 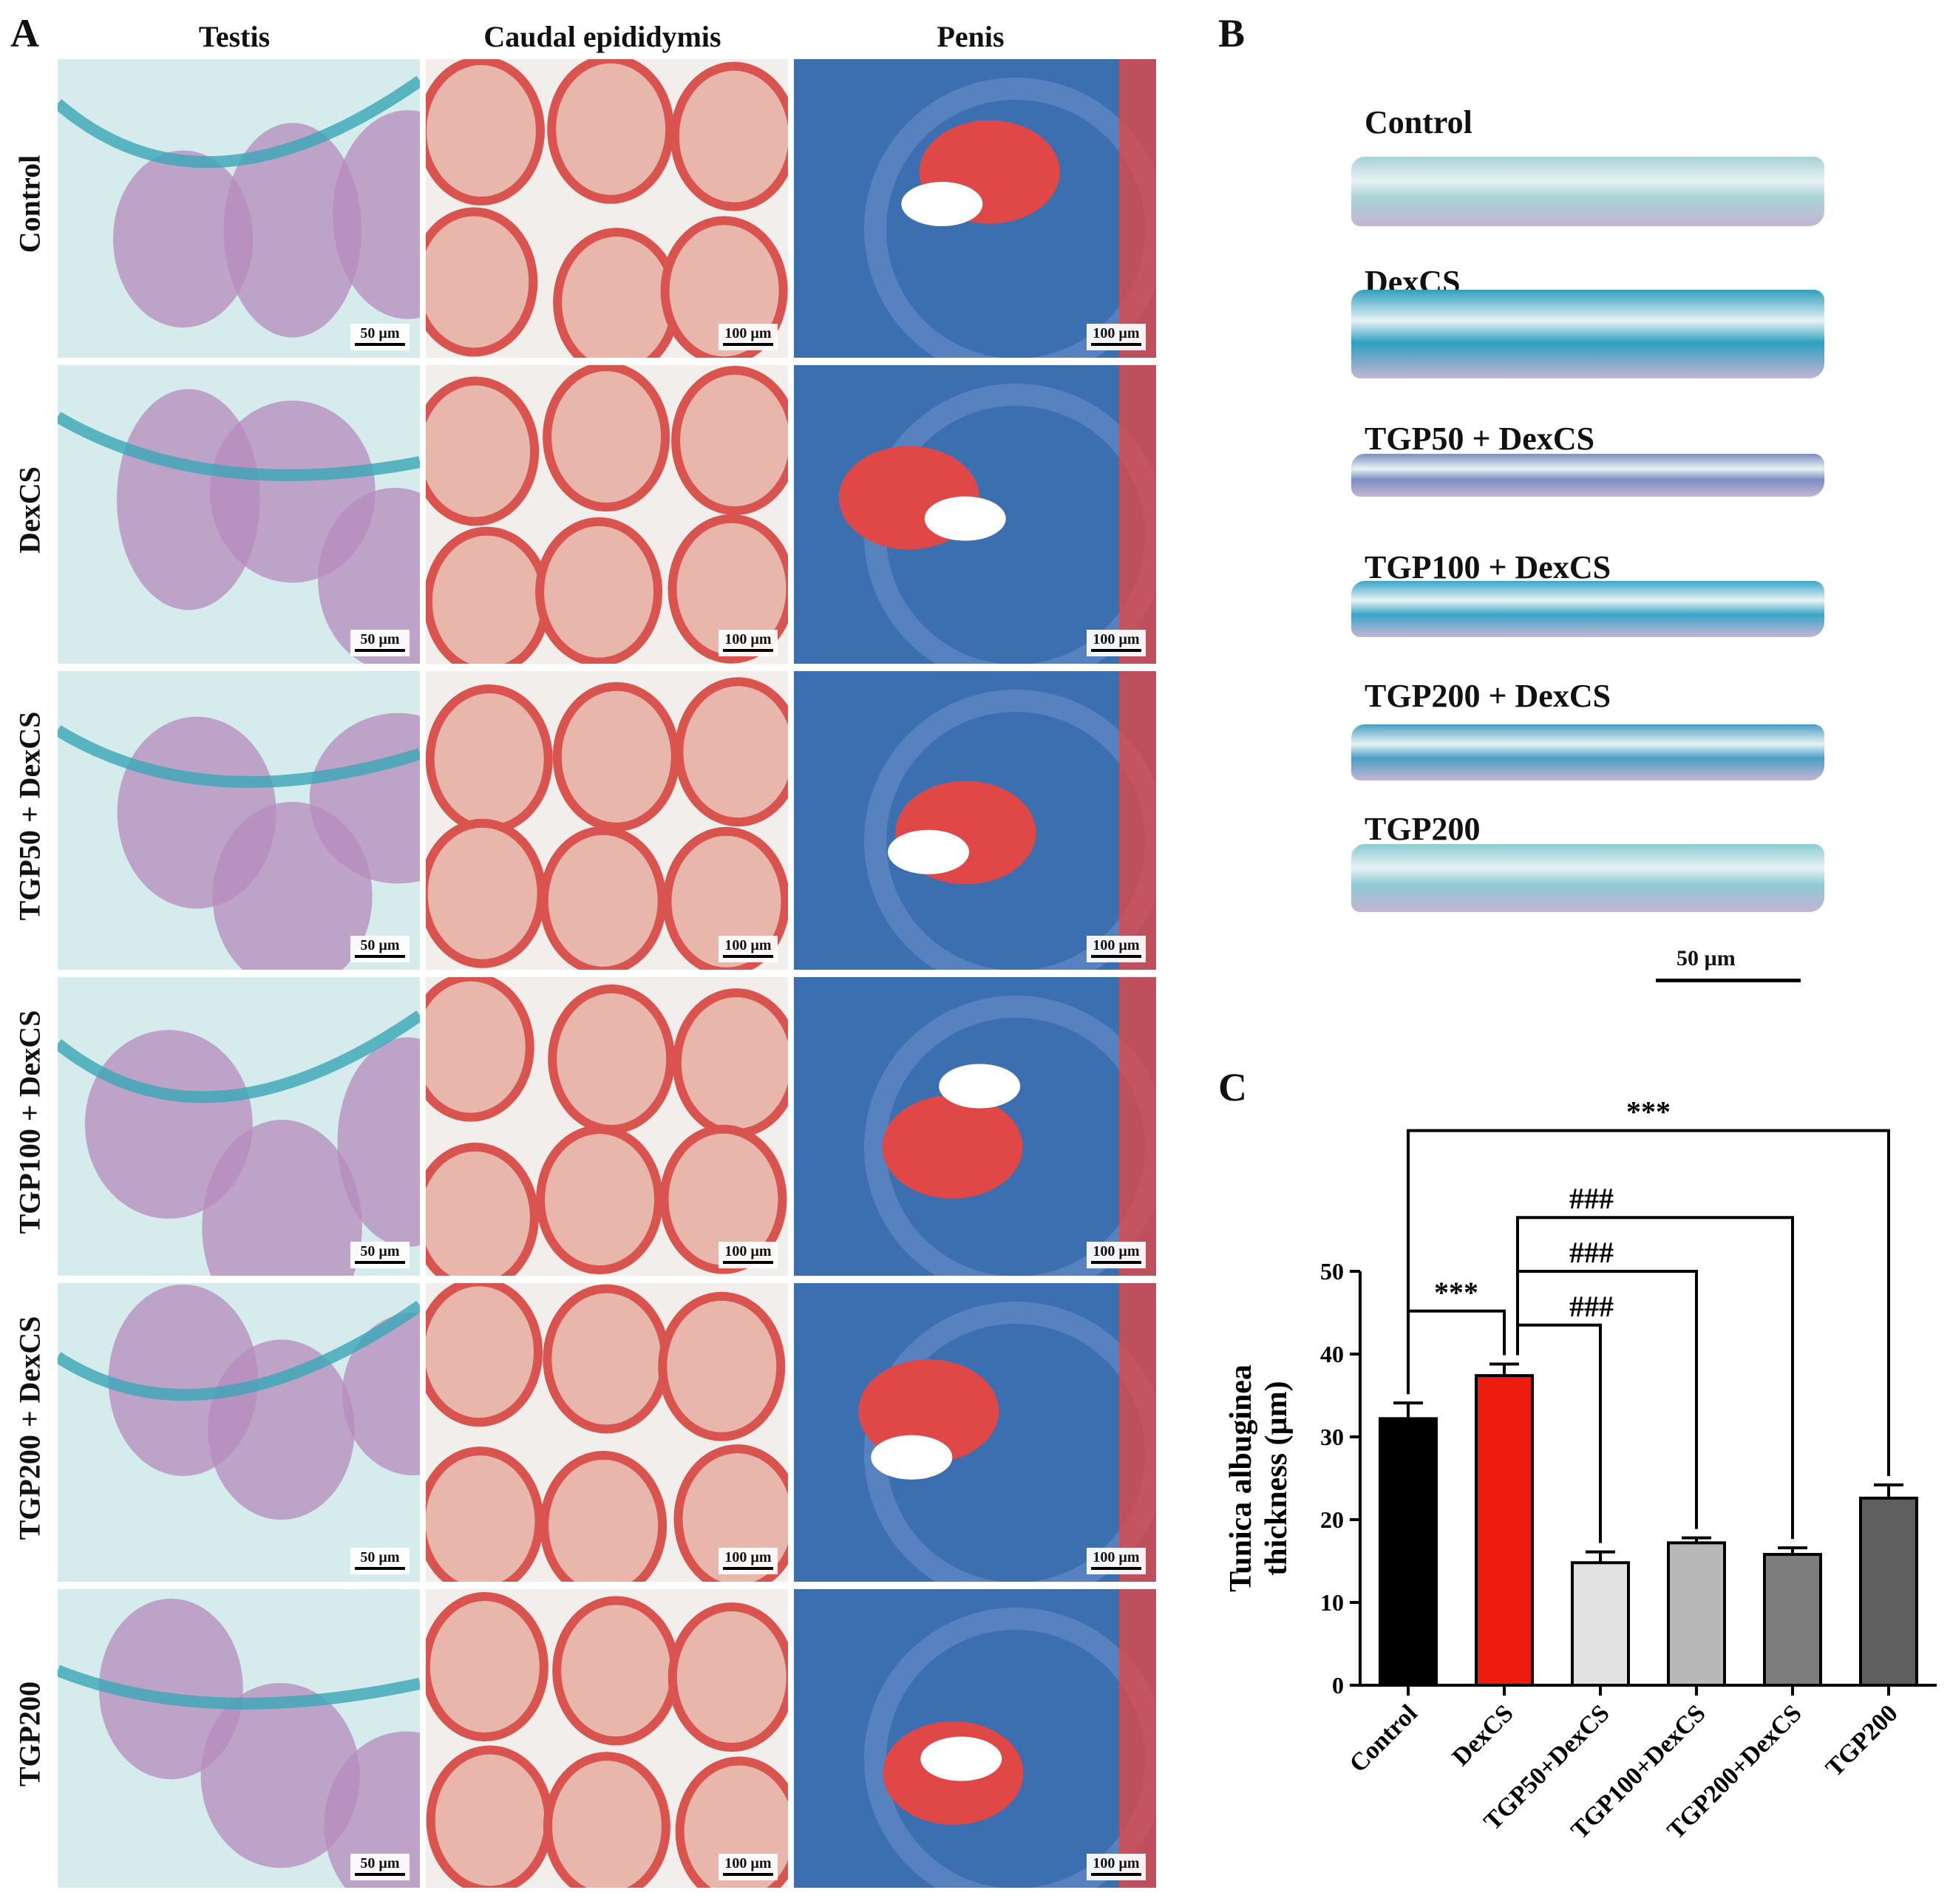 What do you see at coordinates (1332, 1602) in the screenshot?
I see `y-tick-label: 10` at bounding box center [1332, 1602].